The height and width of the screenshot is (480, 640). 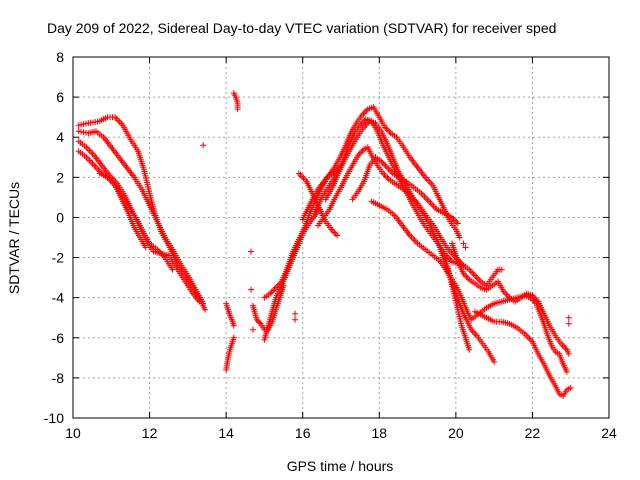 I want to click on y-tick-label: -2, so click(x=58, y=258).